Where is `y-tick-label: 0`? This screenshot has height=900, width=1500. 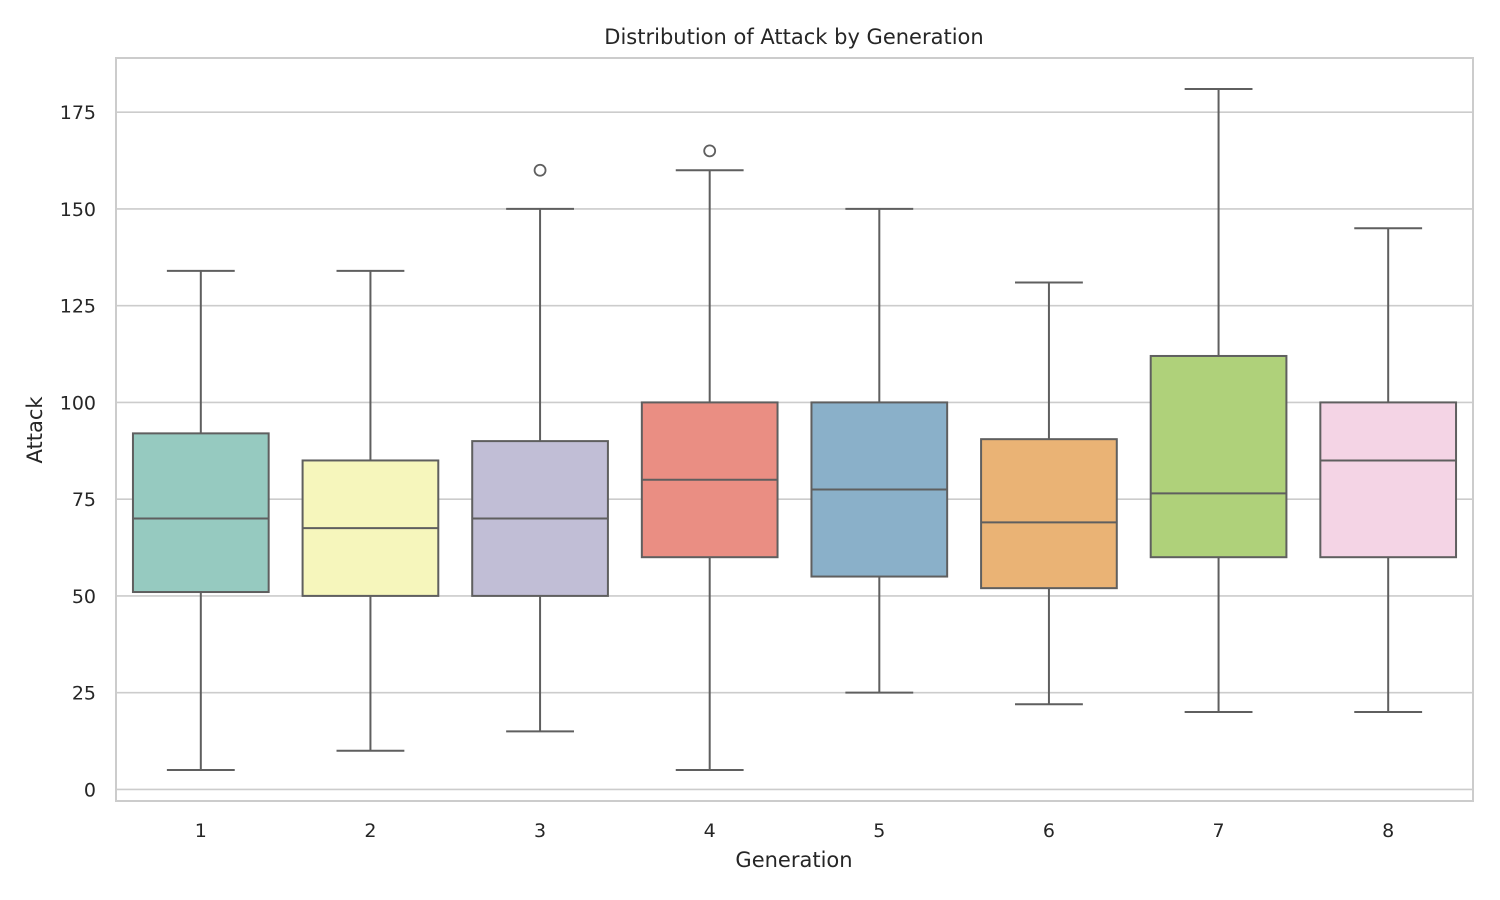 y-tick-label: 0 is located at coordinates (90, 790).